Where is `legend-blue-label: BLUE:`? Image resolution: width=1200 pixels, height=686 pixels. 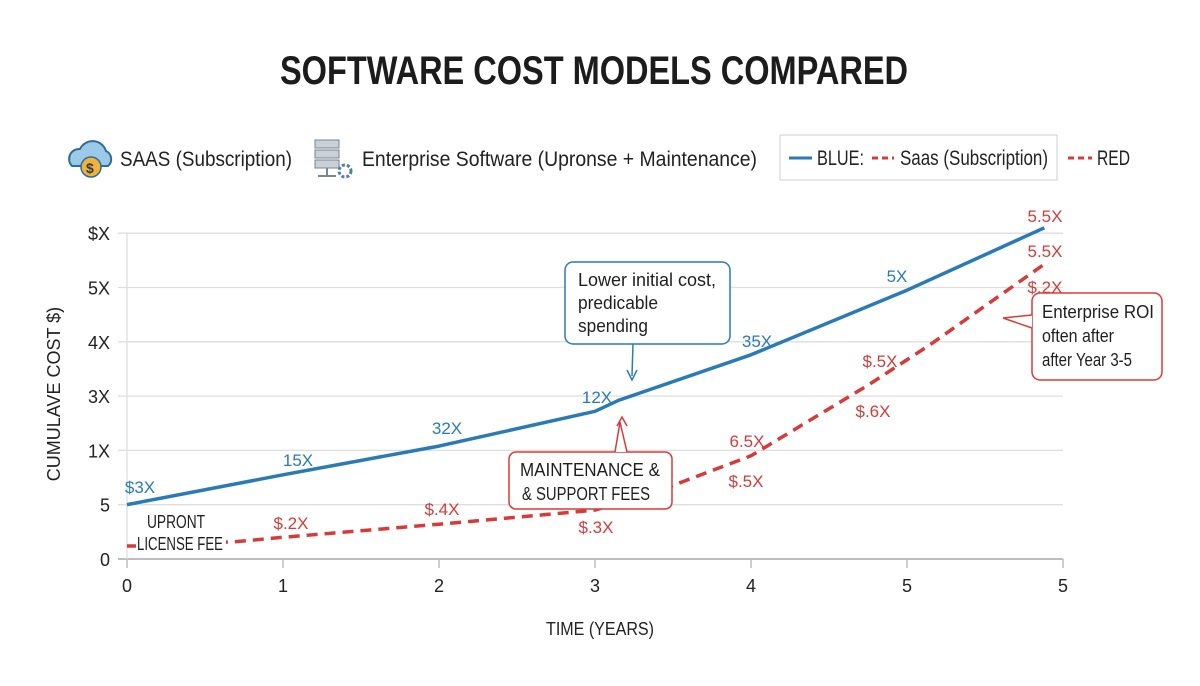 legend-blue-label: BLUE: is located at coordinates (840, 158).